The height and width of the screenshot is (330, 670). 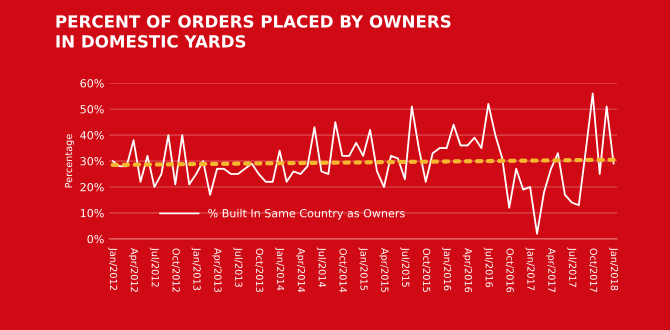 I want to click on x-tick-label: Oct/2012, so click(x=176, y=270).